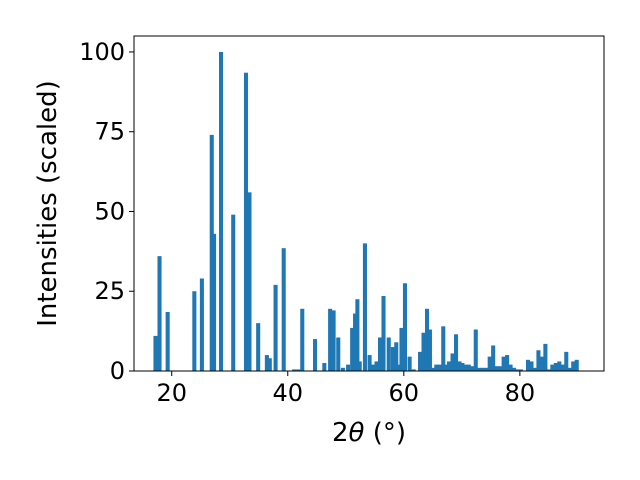 This screenshot has width=640, height=480. I want to click on y-axis-ticks: 0 25 50 75 100, so click(106, 211).